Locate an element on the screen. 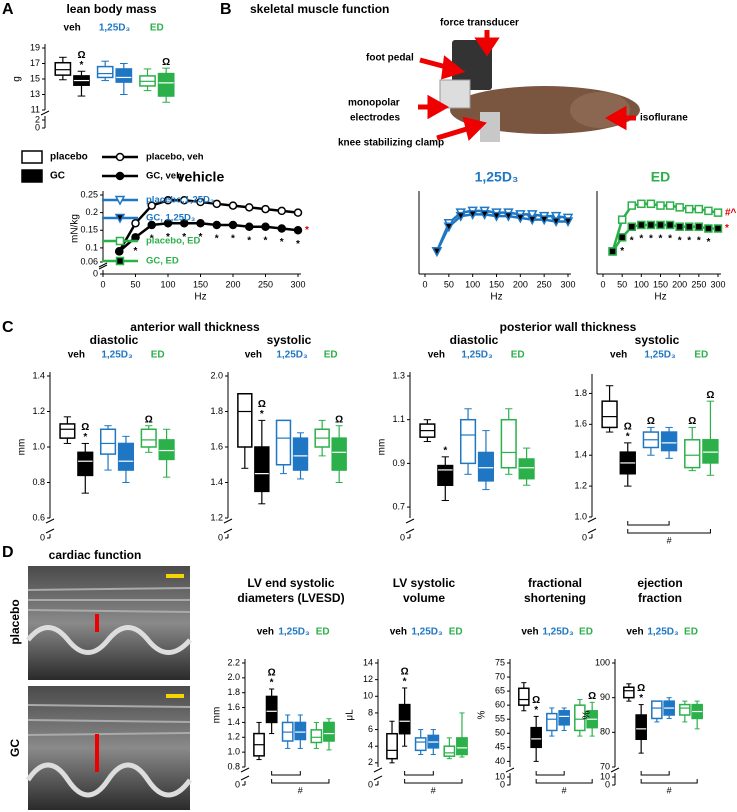 The height and width of the screenshot is (812, 737). y-tick-label: 100 is located at coordinates (602, 662).